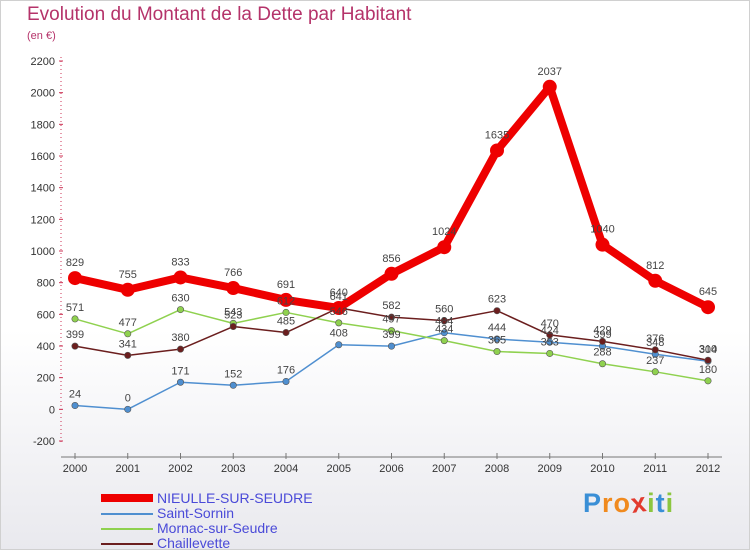  I want to click on y-tick-label: 600, so click(46, 315).